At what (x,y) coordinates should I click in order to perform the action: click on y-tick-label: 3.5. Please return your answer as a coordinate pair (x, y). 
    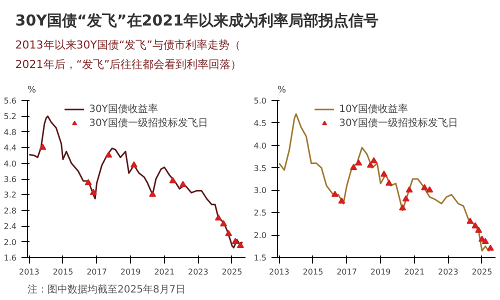
    Looking at the image, I should click on (260, 168).